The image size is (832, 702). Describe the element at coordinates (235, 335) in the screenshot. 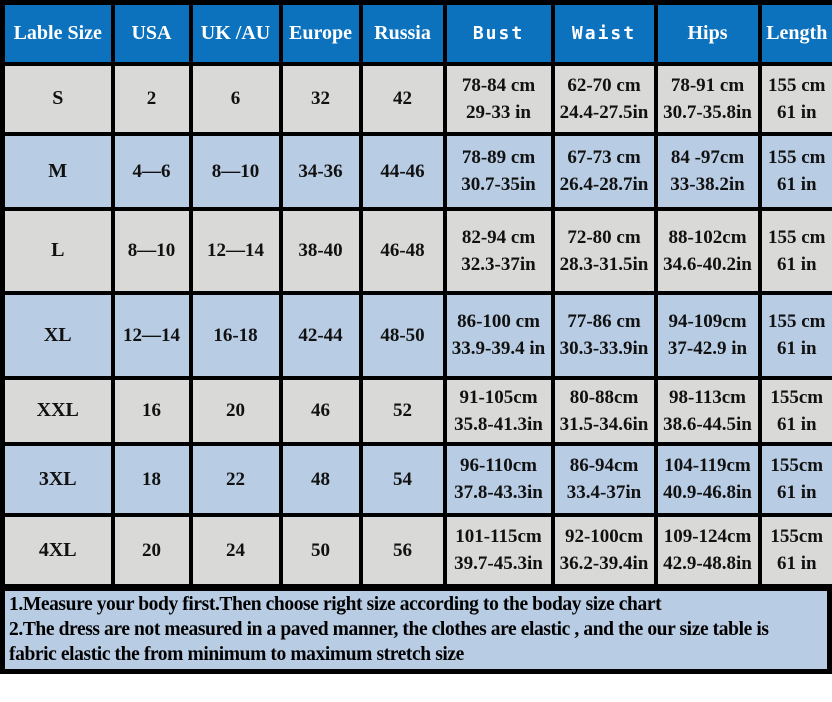

I see `value-cell: 16-18` at that location.